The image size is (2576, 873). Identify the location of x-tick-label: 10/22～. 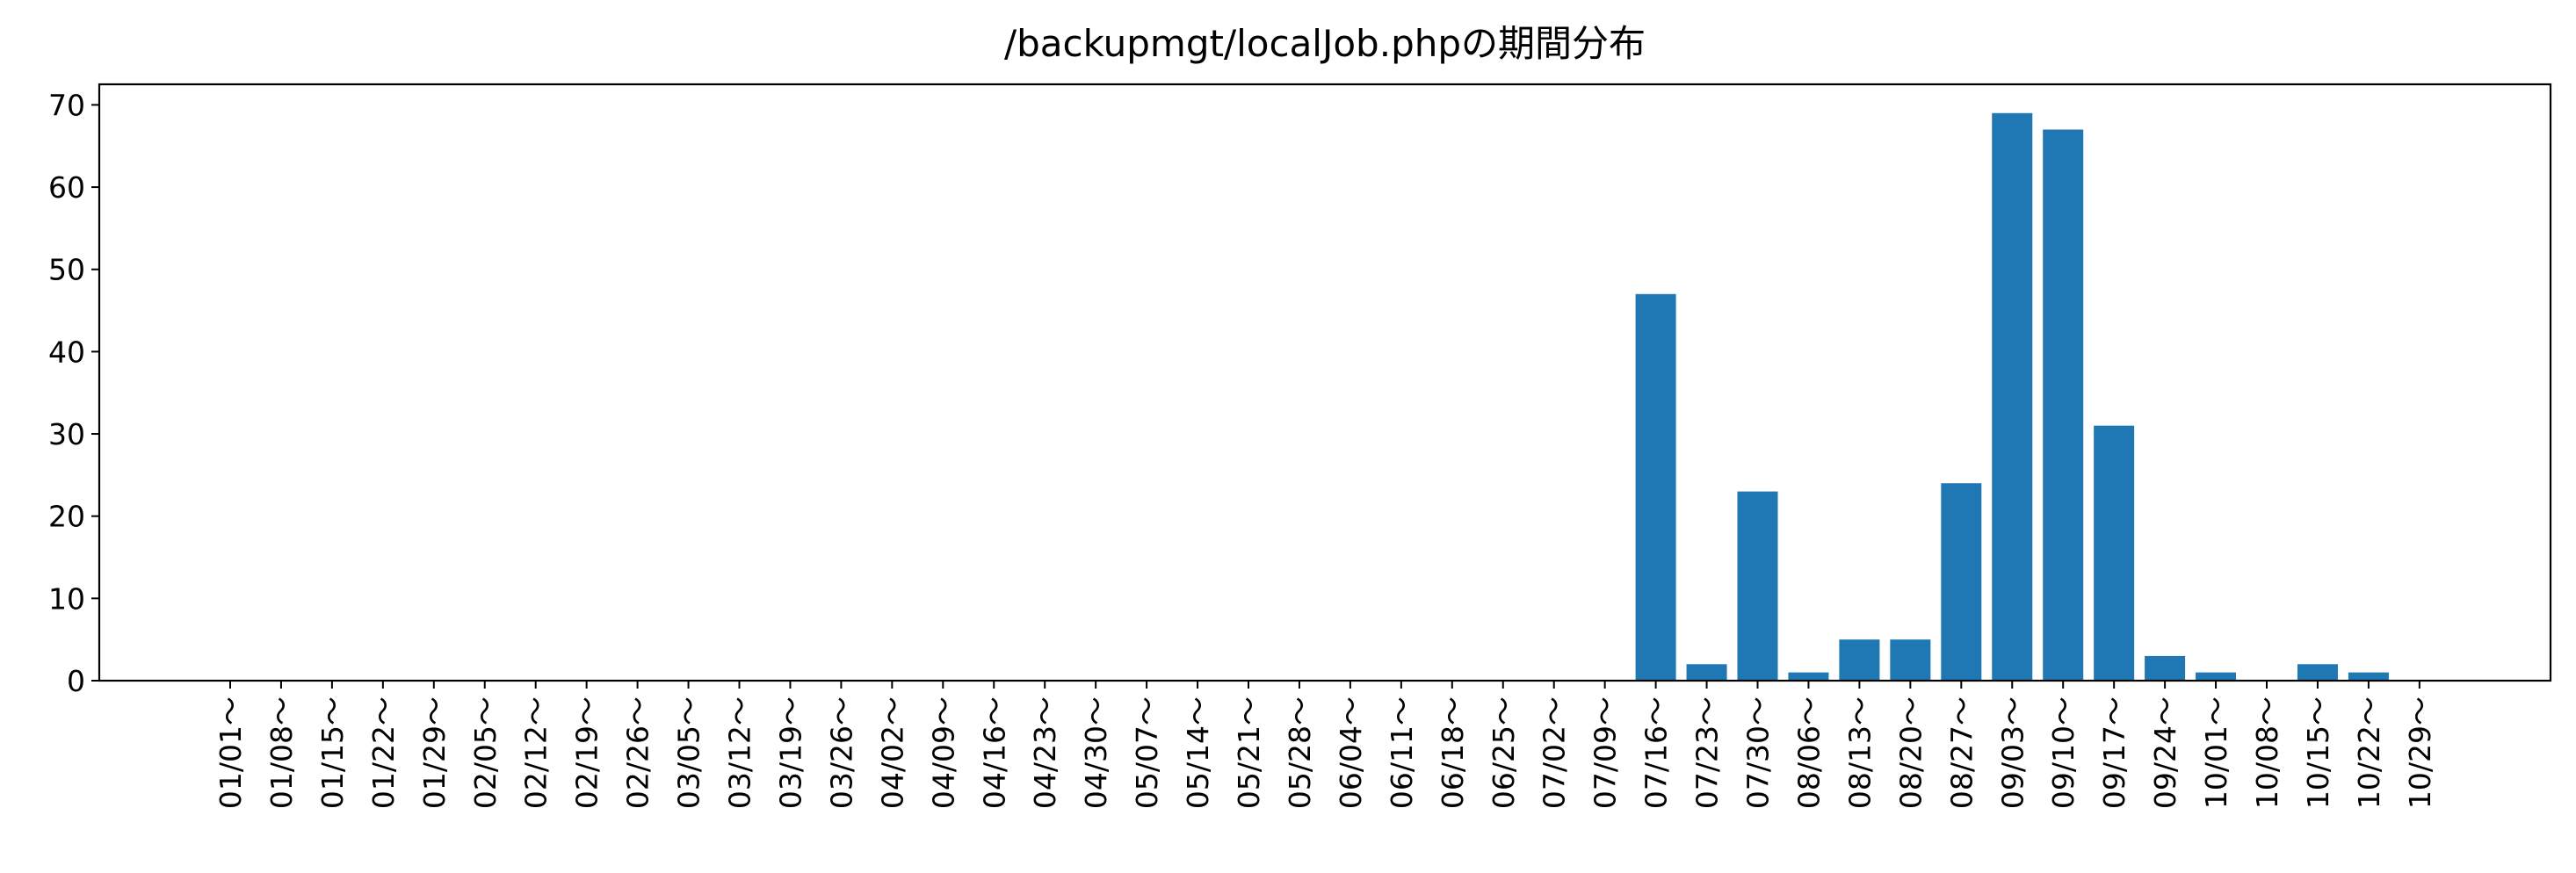
(2369, 752).